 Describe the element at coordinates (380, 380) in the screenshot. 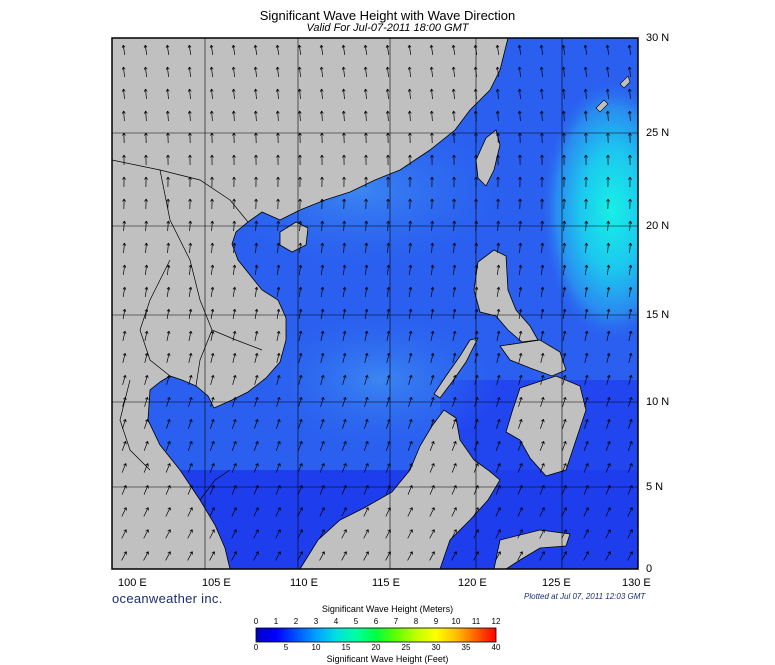

I see `sea-central-patch` at that location.